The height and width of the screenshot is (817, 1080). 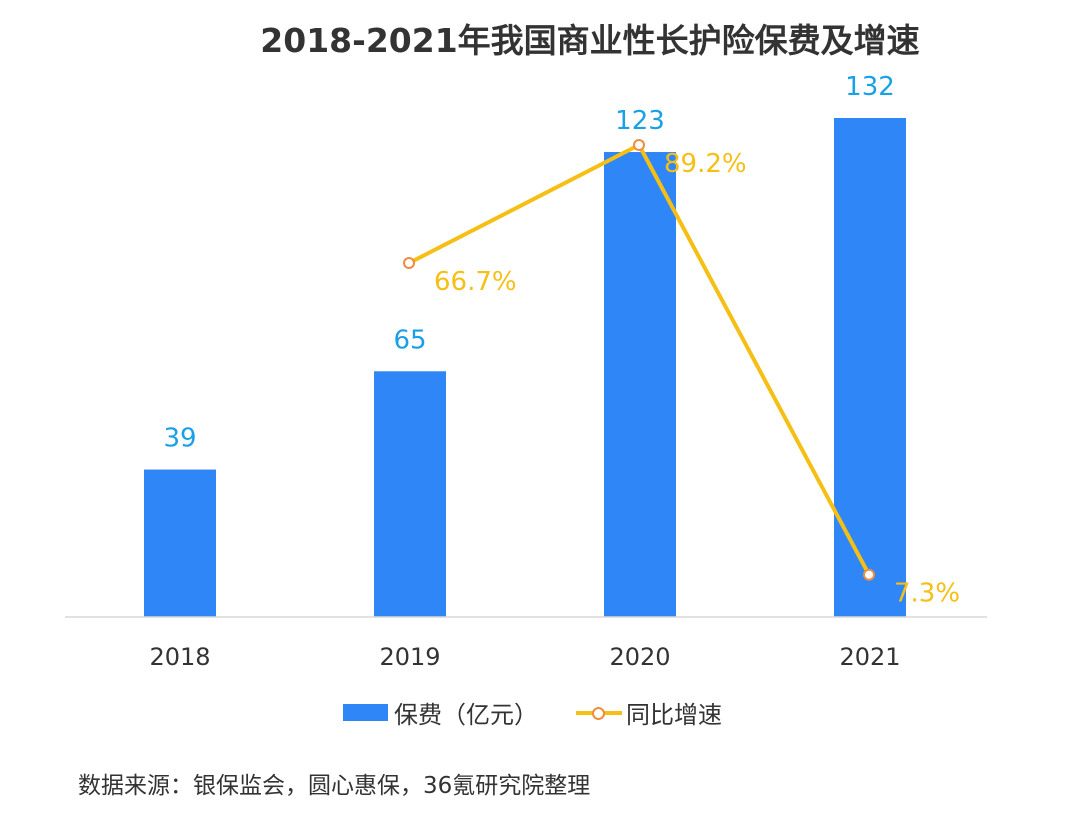 What do you see at coordinates (179, 657) in the screenshot?
I see `x-tick-label-2018: 2018` at bounding box center [179, 657].